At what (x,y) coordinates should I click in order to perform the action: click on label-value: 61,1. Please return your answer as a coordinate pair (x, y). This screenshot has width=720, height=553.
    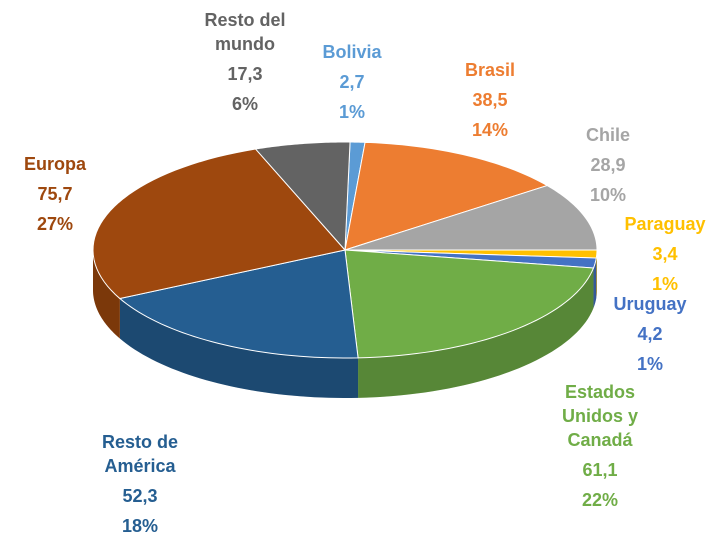
    Looking at the image, I should click on (600, 470).